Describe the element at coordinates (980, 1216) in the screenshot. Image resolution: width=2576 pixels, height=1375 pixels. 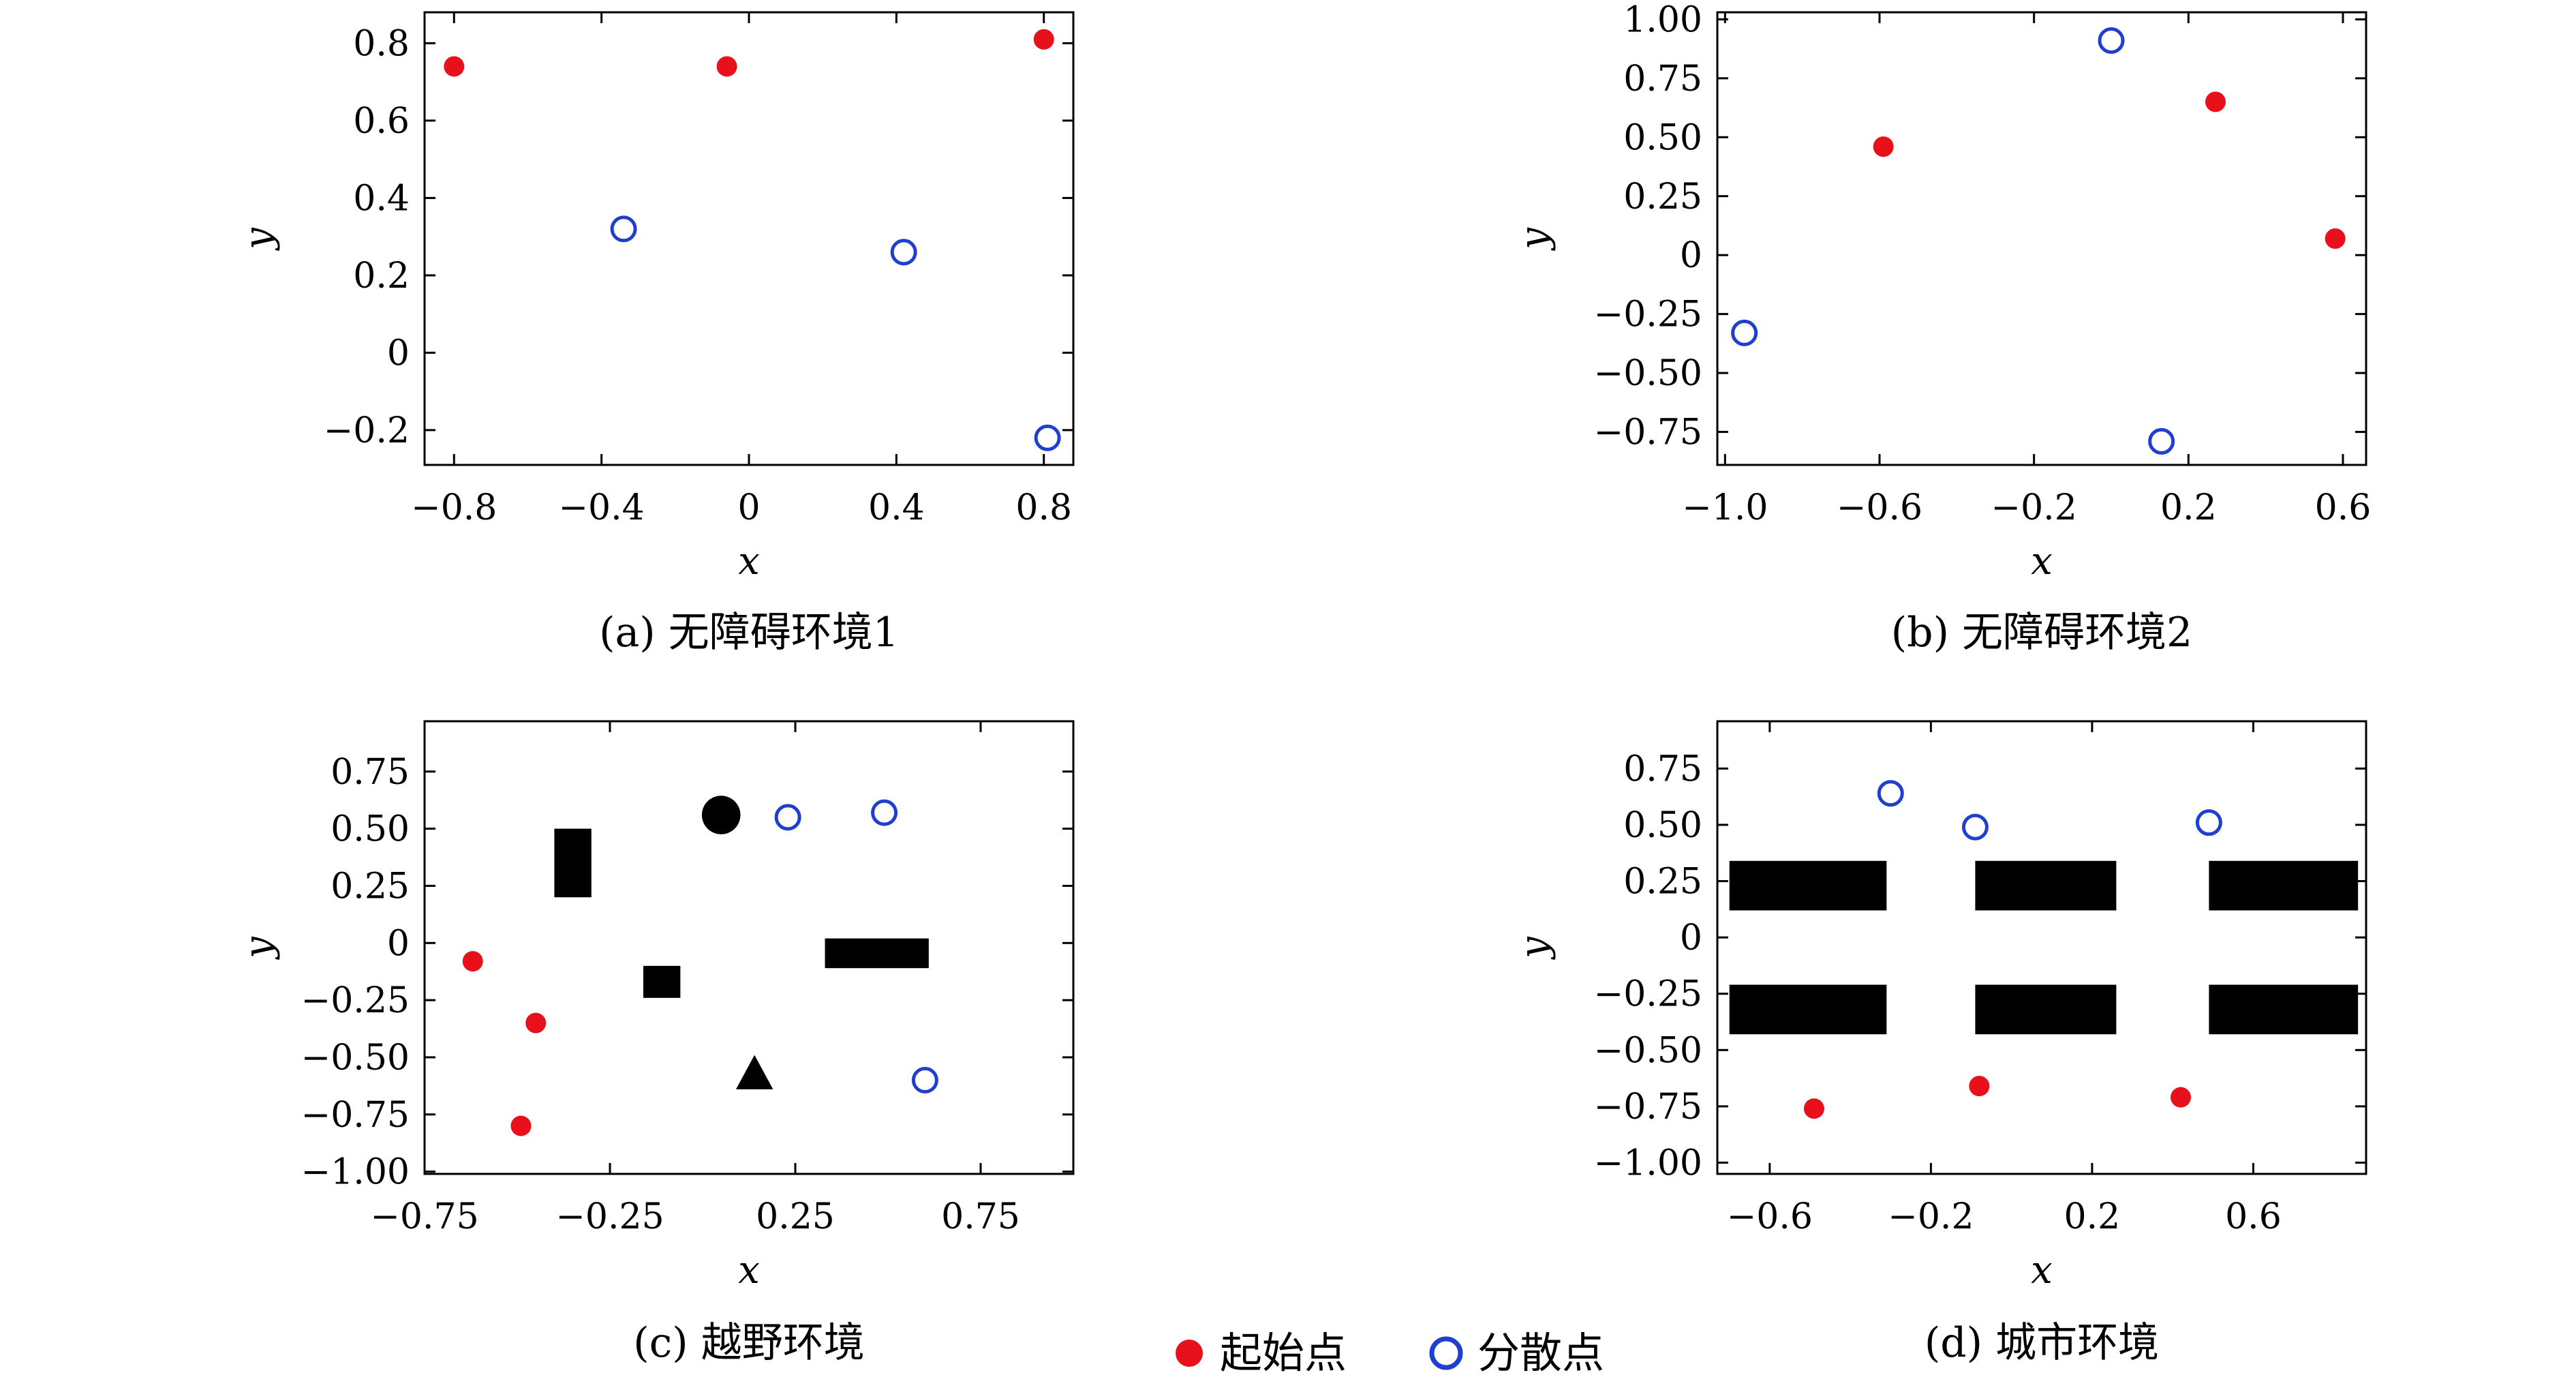
I see `x-tick-label: 0.75` at that location.